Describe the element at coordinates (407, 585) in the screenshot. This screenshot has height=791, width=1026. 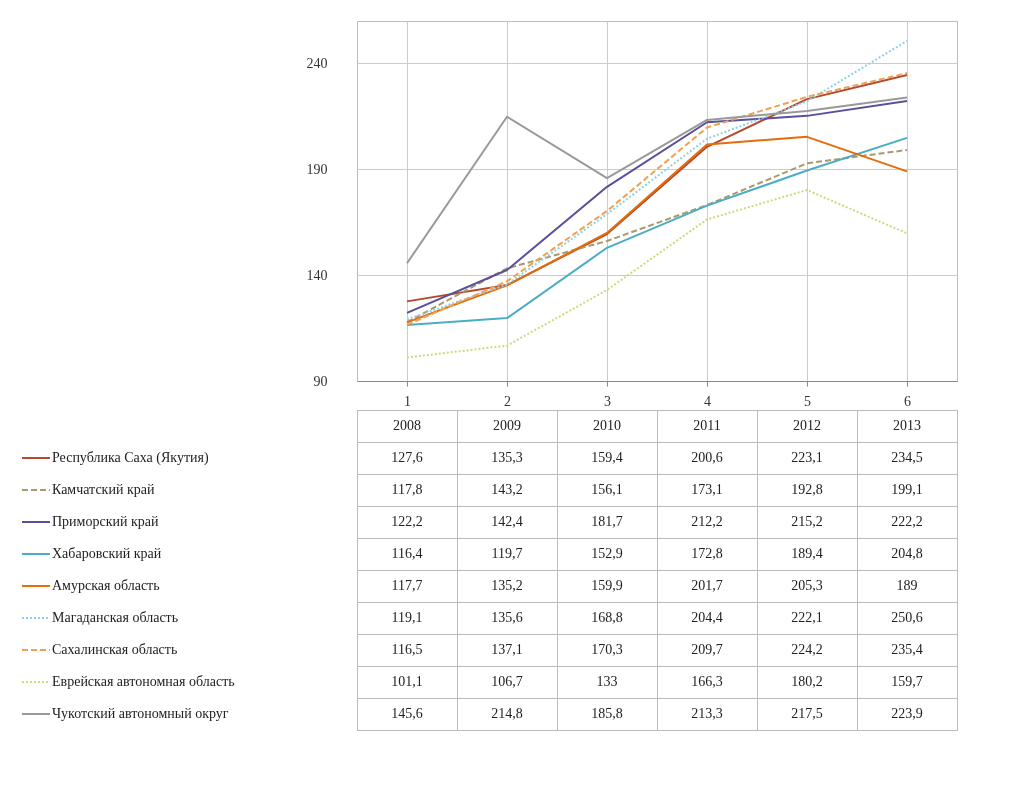
I see `data-label: 117,7` at that location.